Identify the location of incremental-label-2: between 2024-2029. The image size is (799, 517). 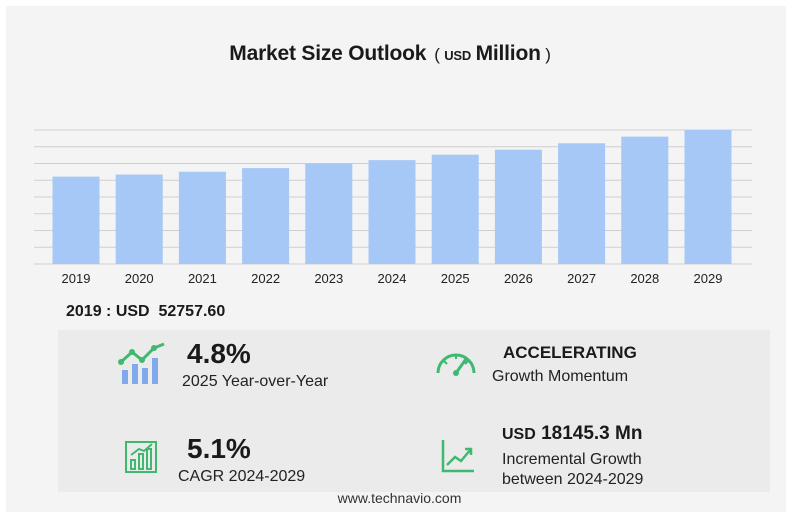
(573, 479).